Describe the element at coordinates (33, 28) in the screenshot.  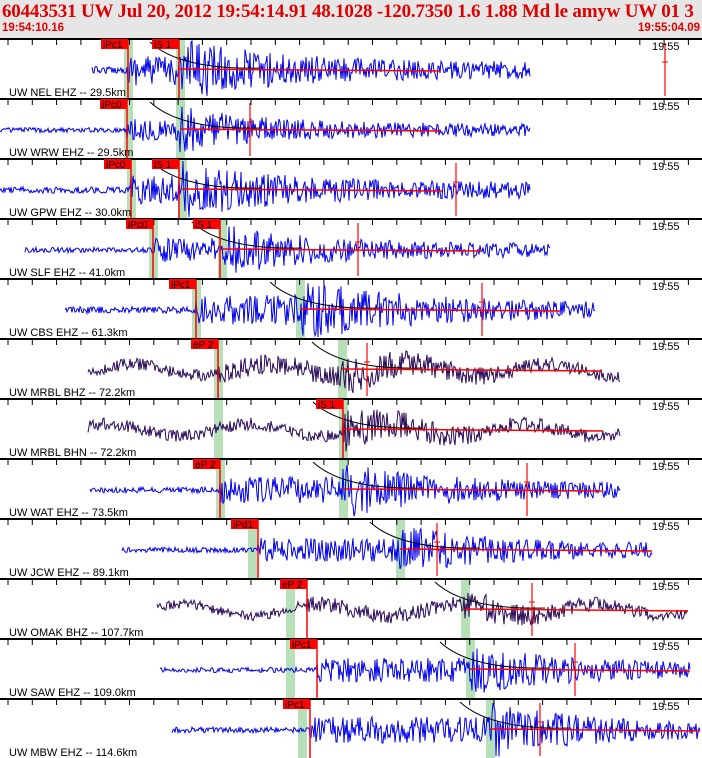
I see `start-time: 19:54:10.16` at that location.